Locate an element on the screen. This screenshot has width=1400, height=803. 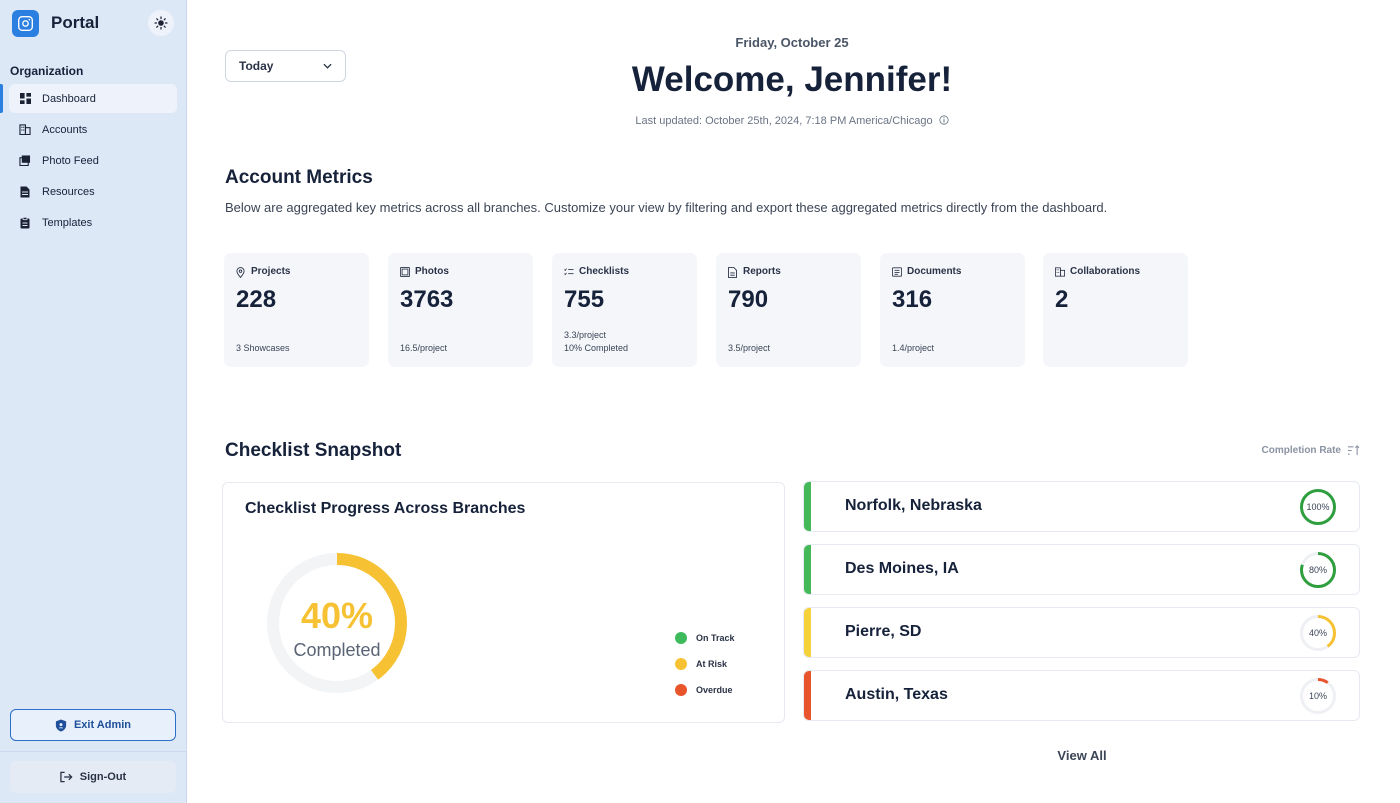
progress-card-title: Checklist Progress Across Branches is located at coordinates (385, 508).